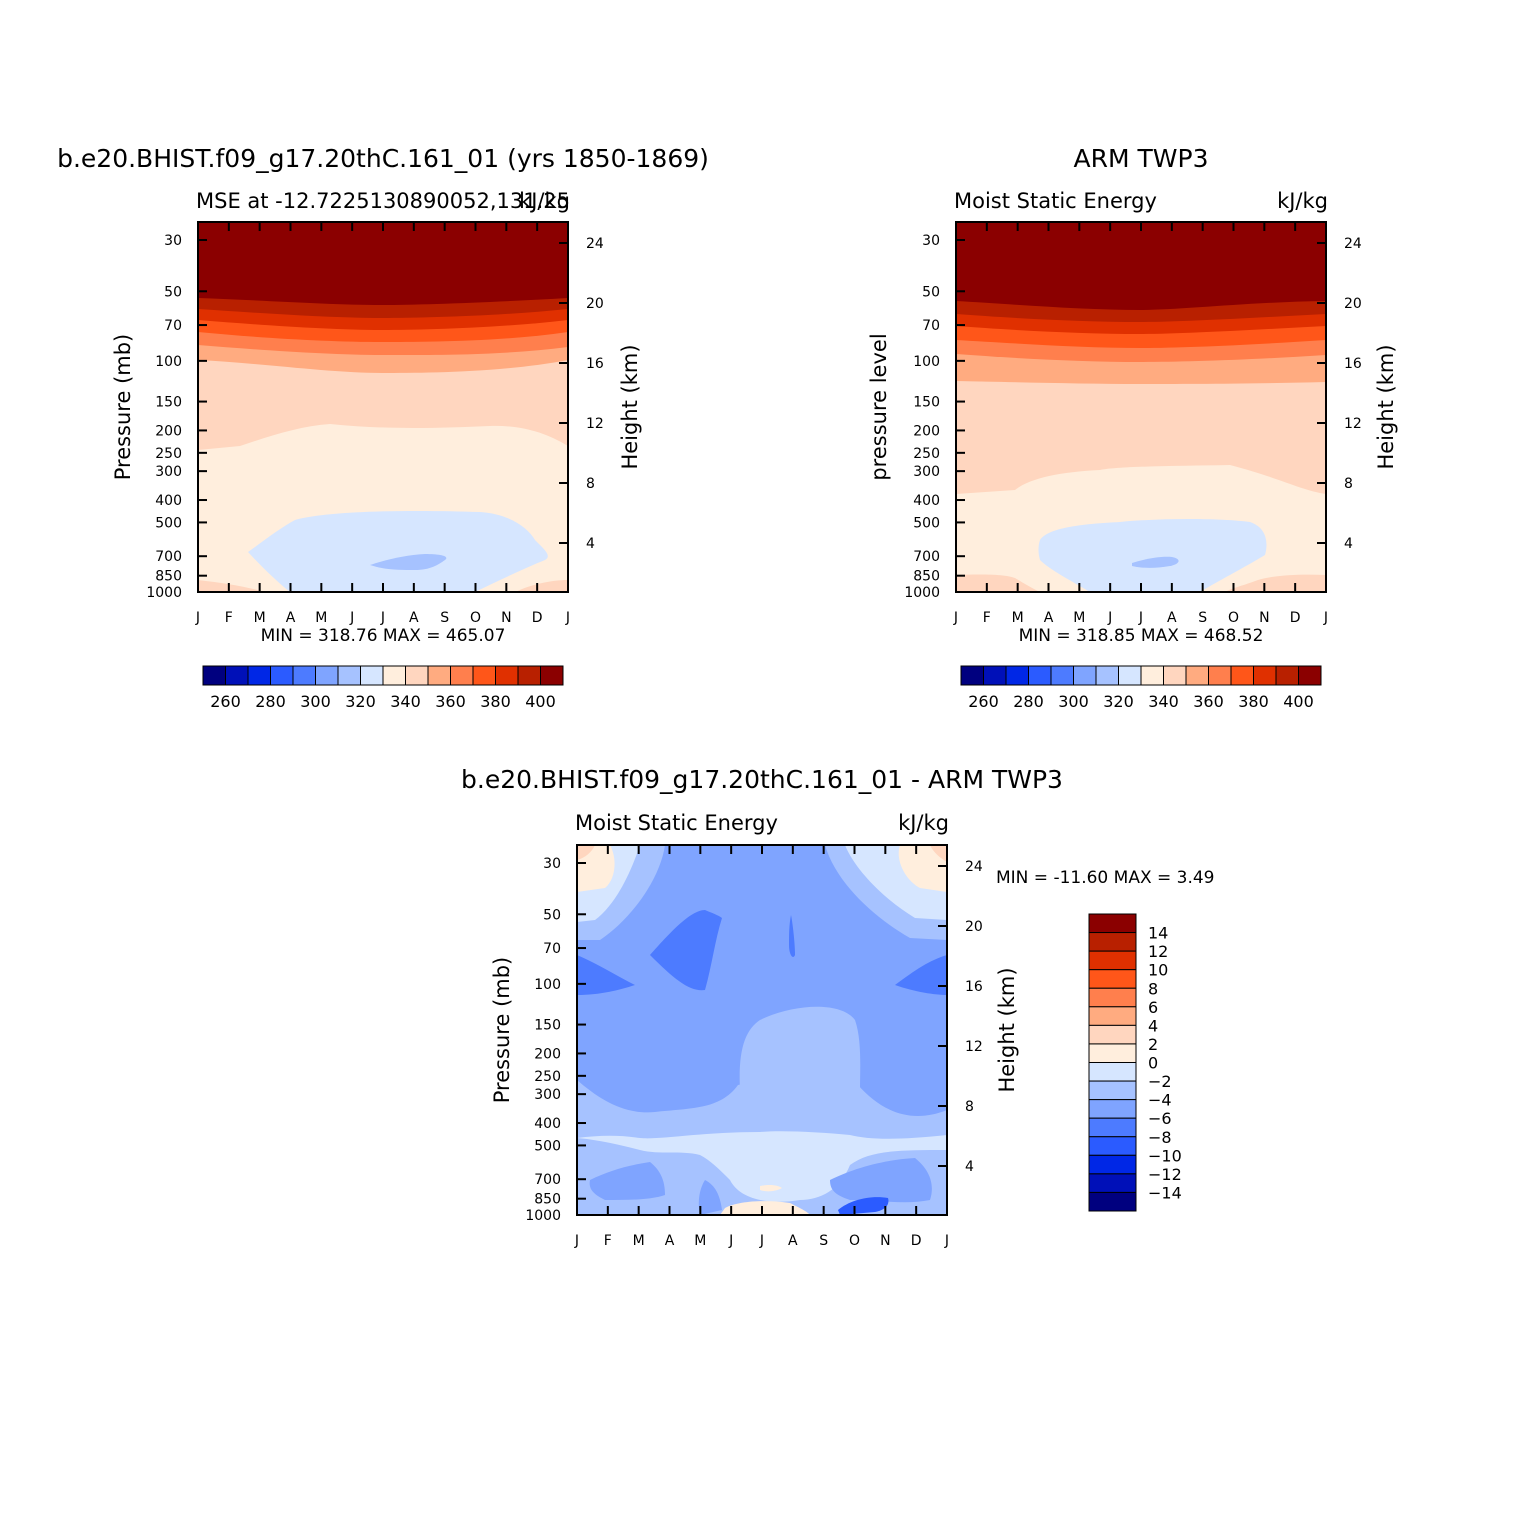 This screenshot has height=1524, width=1524. Describe the element at coordinates (168, 403) in the screenshot. I see `p-tick-label: 150` at that location.